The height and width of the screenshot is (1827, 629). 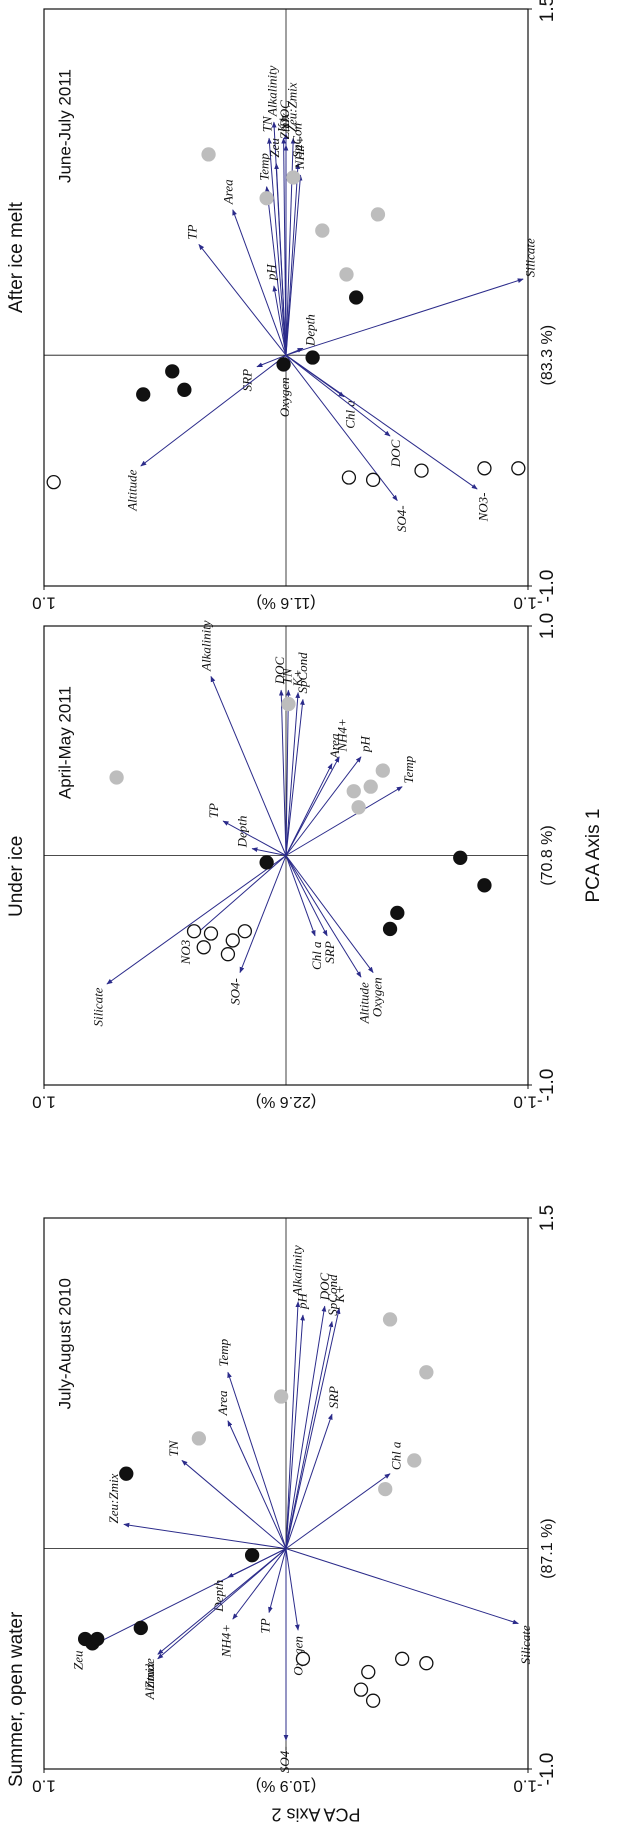 I want to click on vector-label: K+, so click(x=339, y=1294).